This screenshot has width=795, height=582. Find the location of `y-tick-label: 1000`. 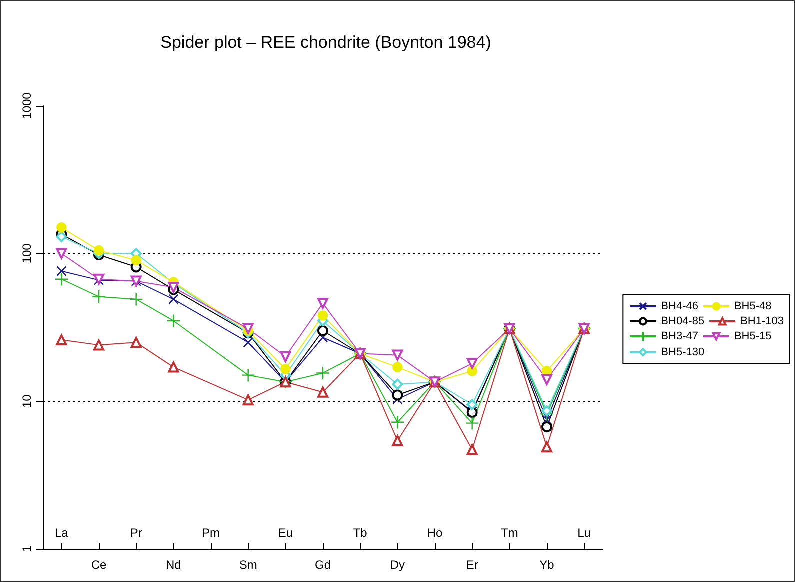

y-tick-label: 1000 is located at coordinates (27, 106).